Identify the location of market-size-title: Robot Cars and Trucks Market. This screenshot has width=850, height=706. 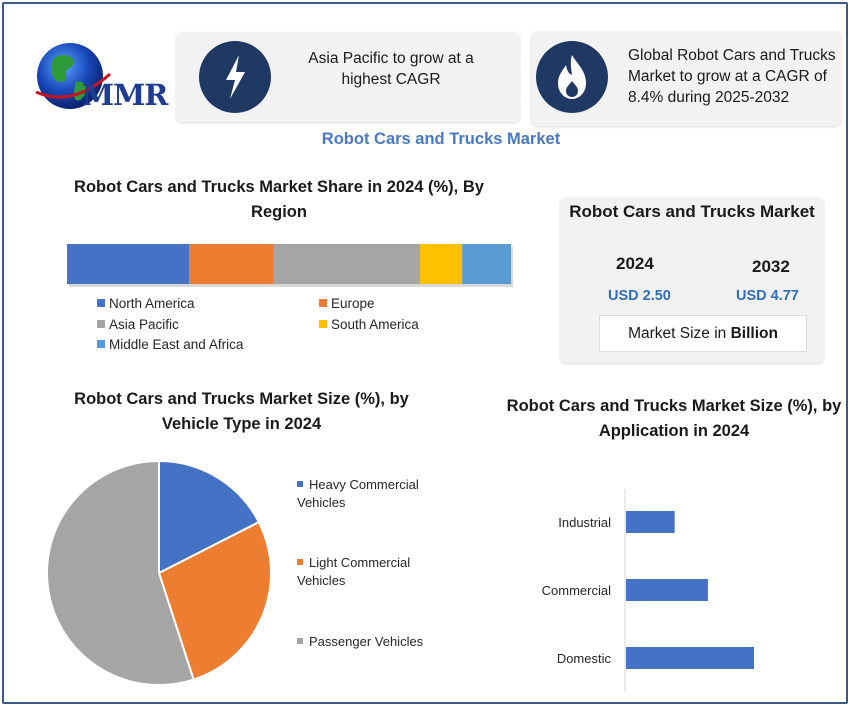
(692, 211).